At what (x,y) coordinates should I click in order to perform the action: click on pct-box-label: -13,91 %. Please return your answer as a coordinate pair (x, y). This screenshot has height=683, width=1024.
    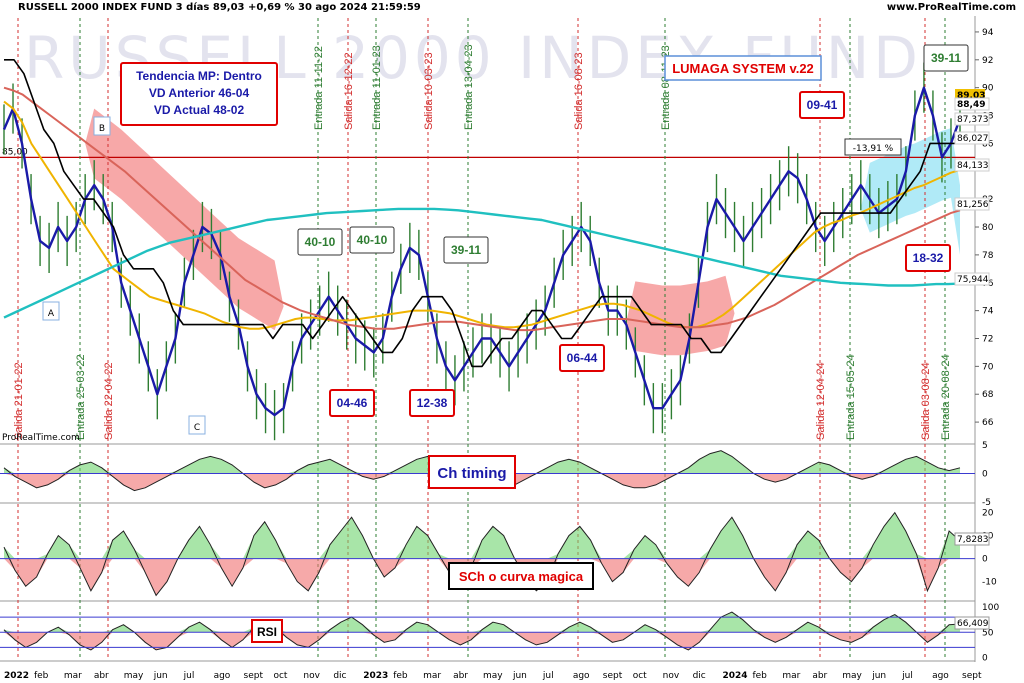
    Looking at the image, I should click on (873, 149).